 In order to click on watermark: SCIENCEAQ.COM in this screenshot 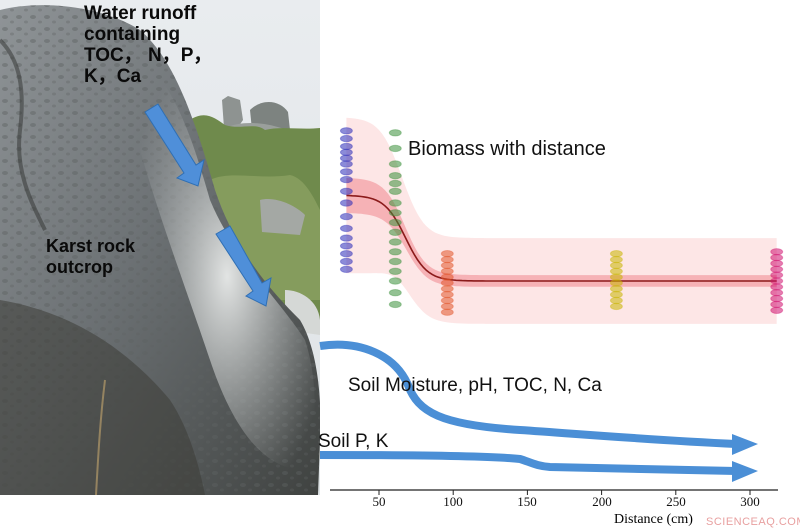, I will do `click(753, 522)`.